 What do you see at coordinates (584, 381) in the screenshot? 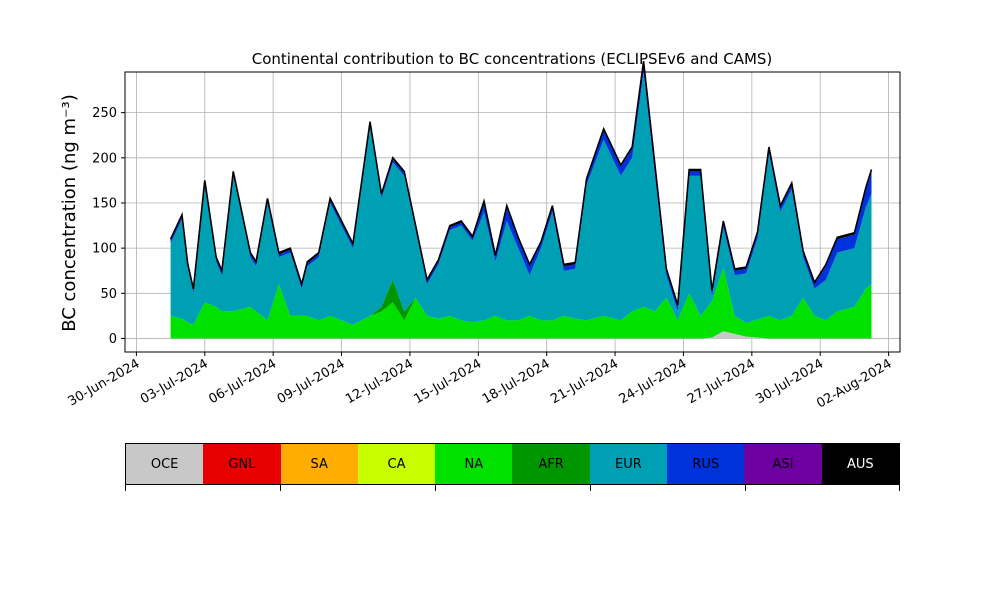
I see `x-tick-label: 21-Jul-2024` at bounding box center [584, 381].